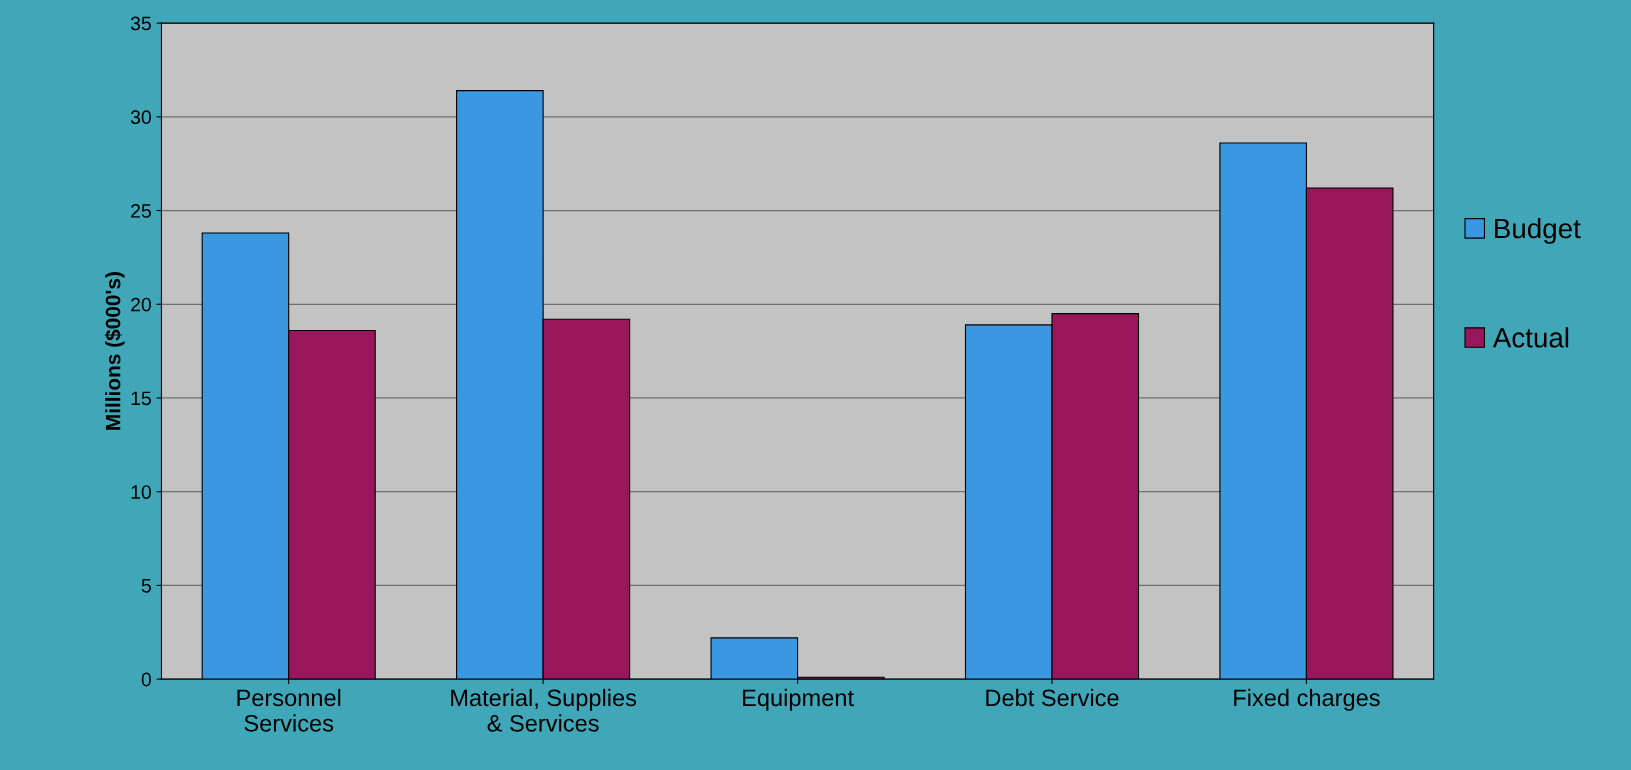 The image size is (1631, 770). What do you see at coordinates (1052, 697) in the screenshot?
I see `x-tick-label: Debt Service` at bounding box center [1052, 697].